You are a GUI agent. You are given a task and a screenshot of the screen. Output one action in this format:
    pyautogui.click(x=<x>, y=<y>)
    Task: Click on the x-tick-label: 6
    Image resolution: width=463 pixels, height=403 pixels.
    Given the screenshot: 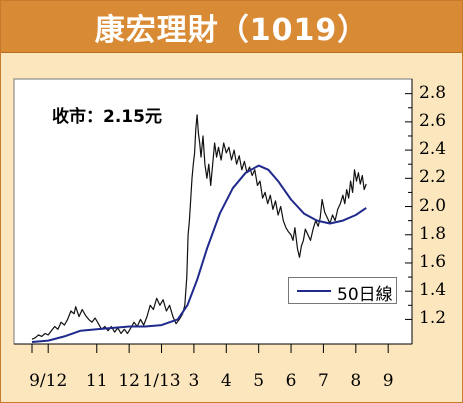 What is the action you would take?
    pyautogui.click(x=291, y=381)
    